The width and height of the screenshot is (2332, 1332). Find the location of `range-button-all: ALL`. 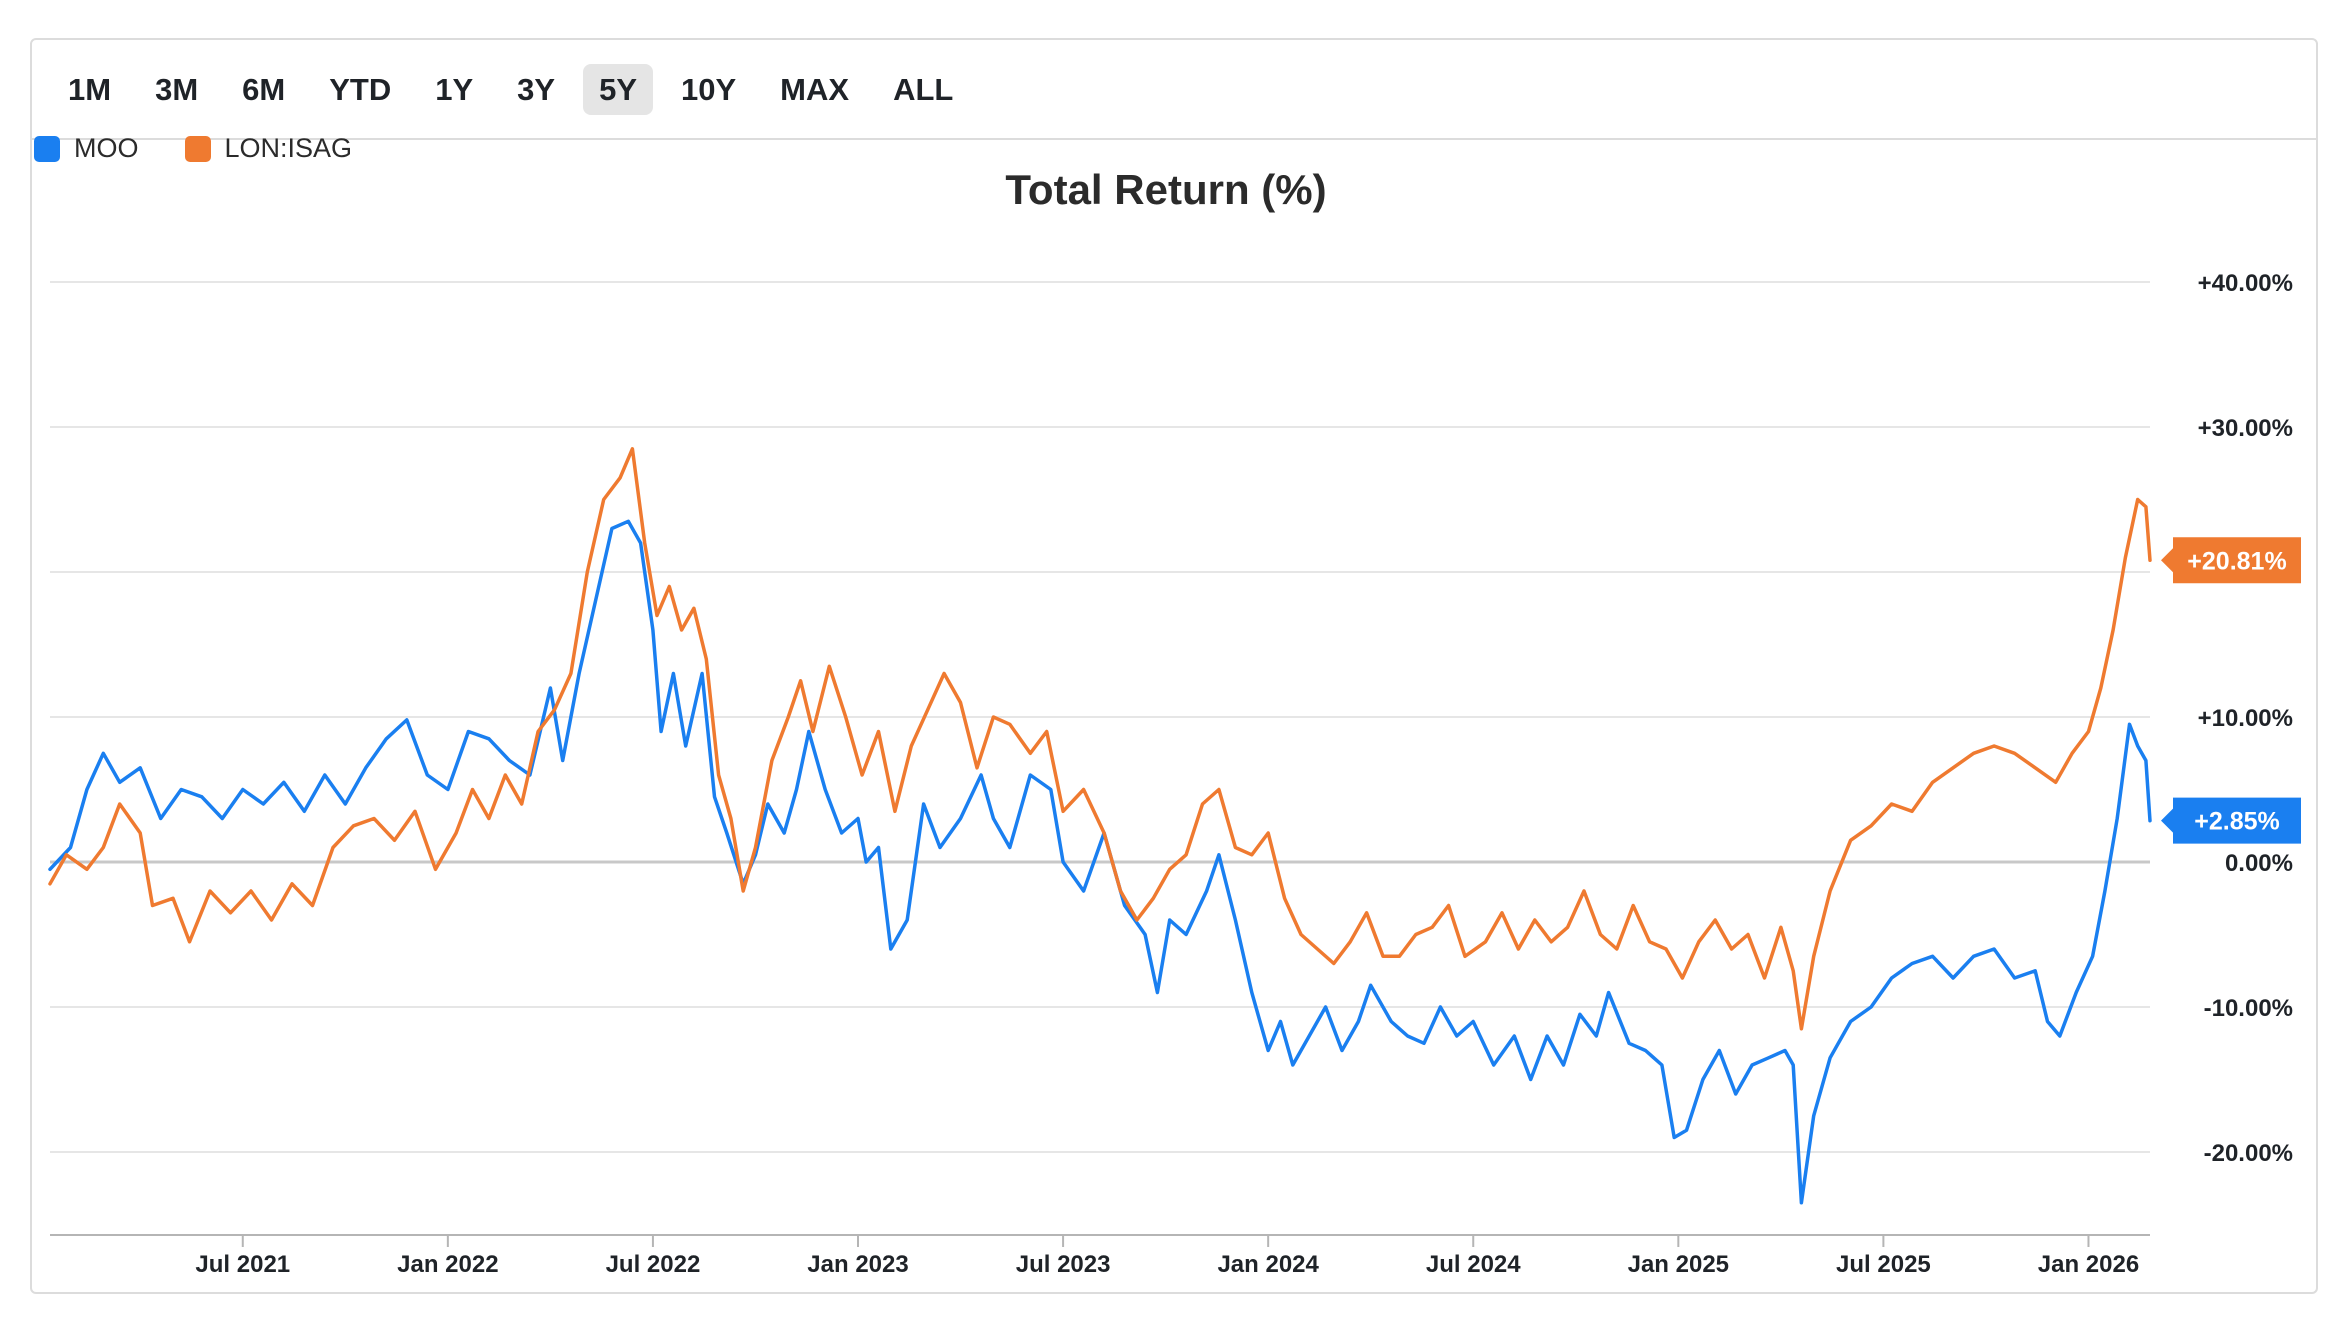

range-button-all: ALL is located at coordinates (923, 89).